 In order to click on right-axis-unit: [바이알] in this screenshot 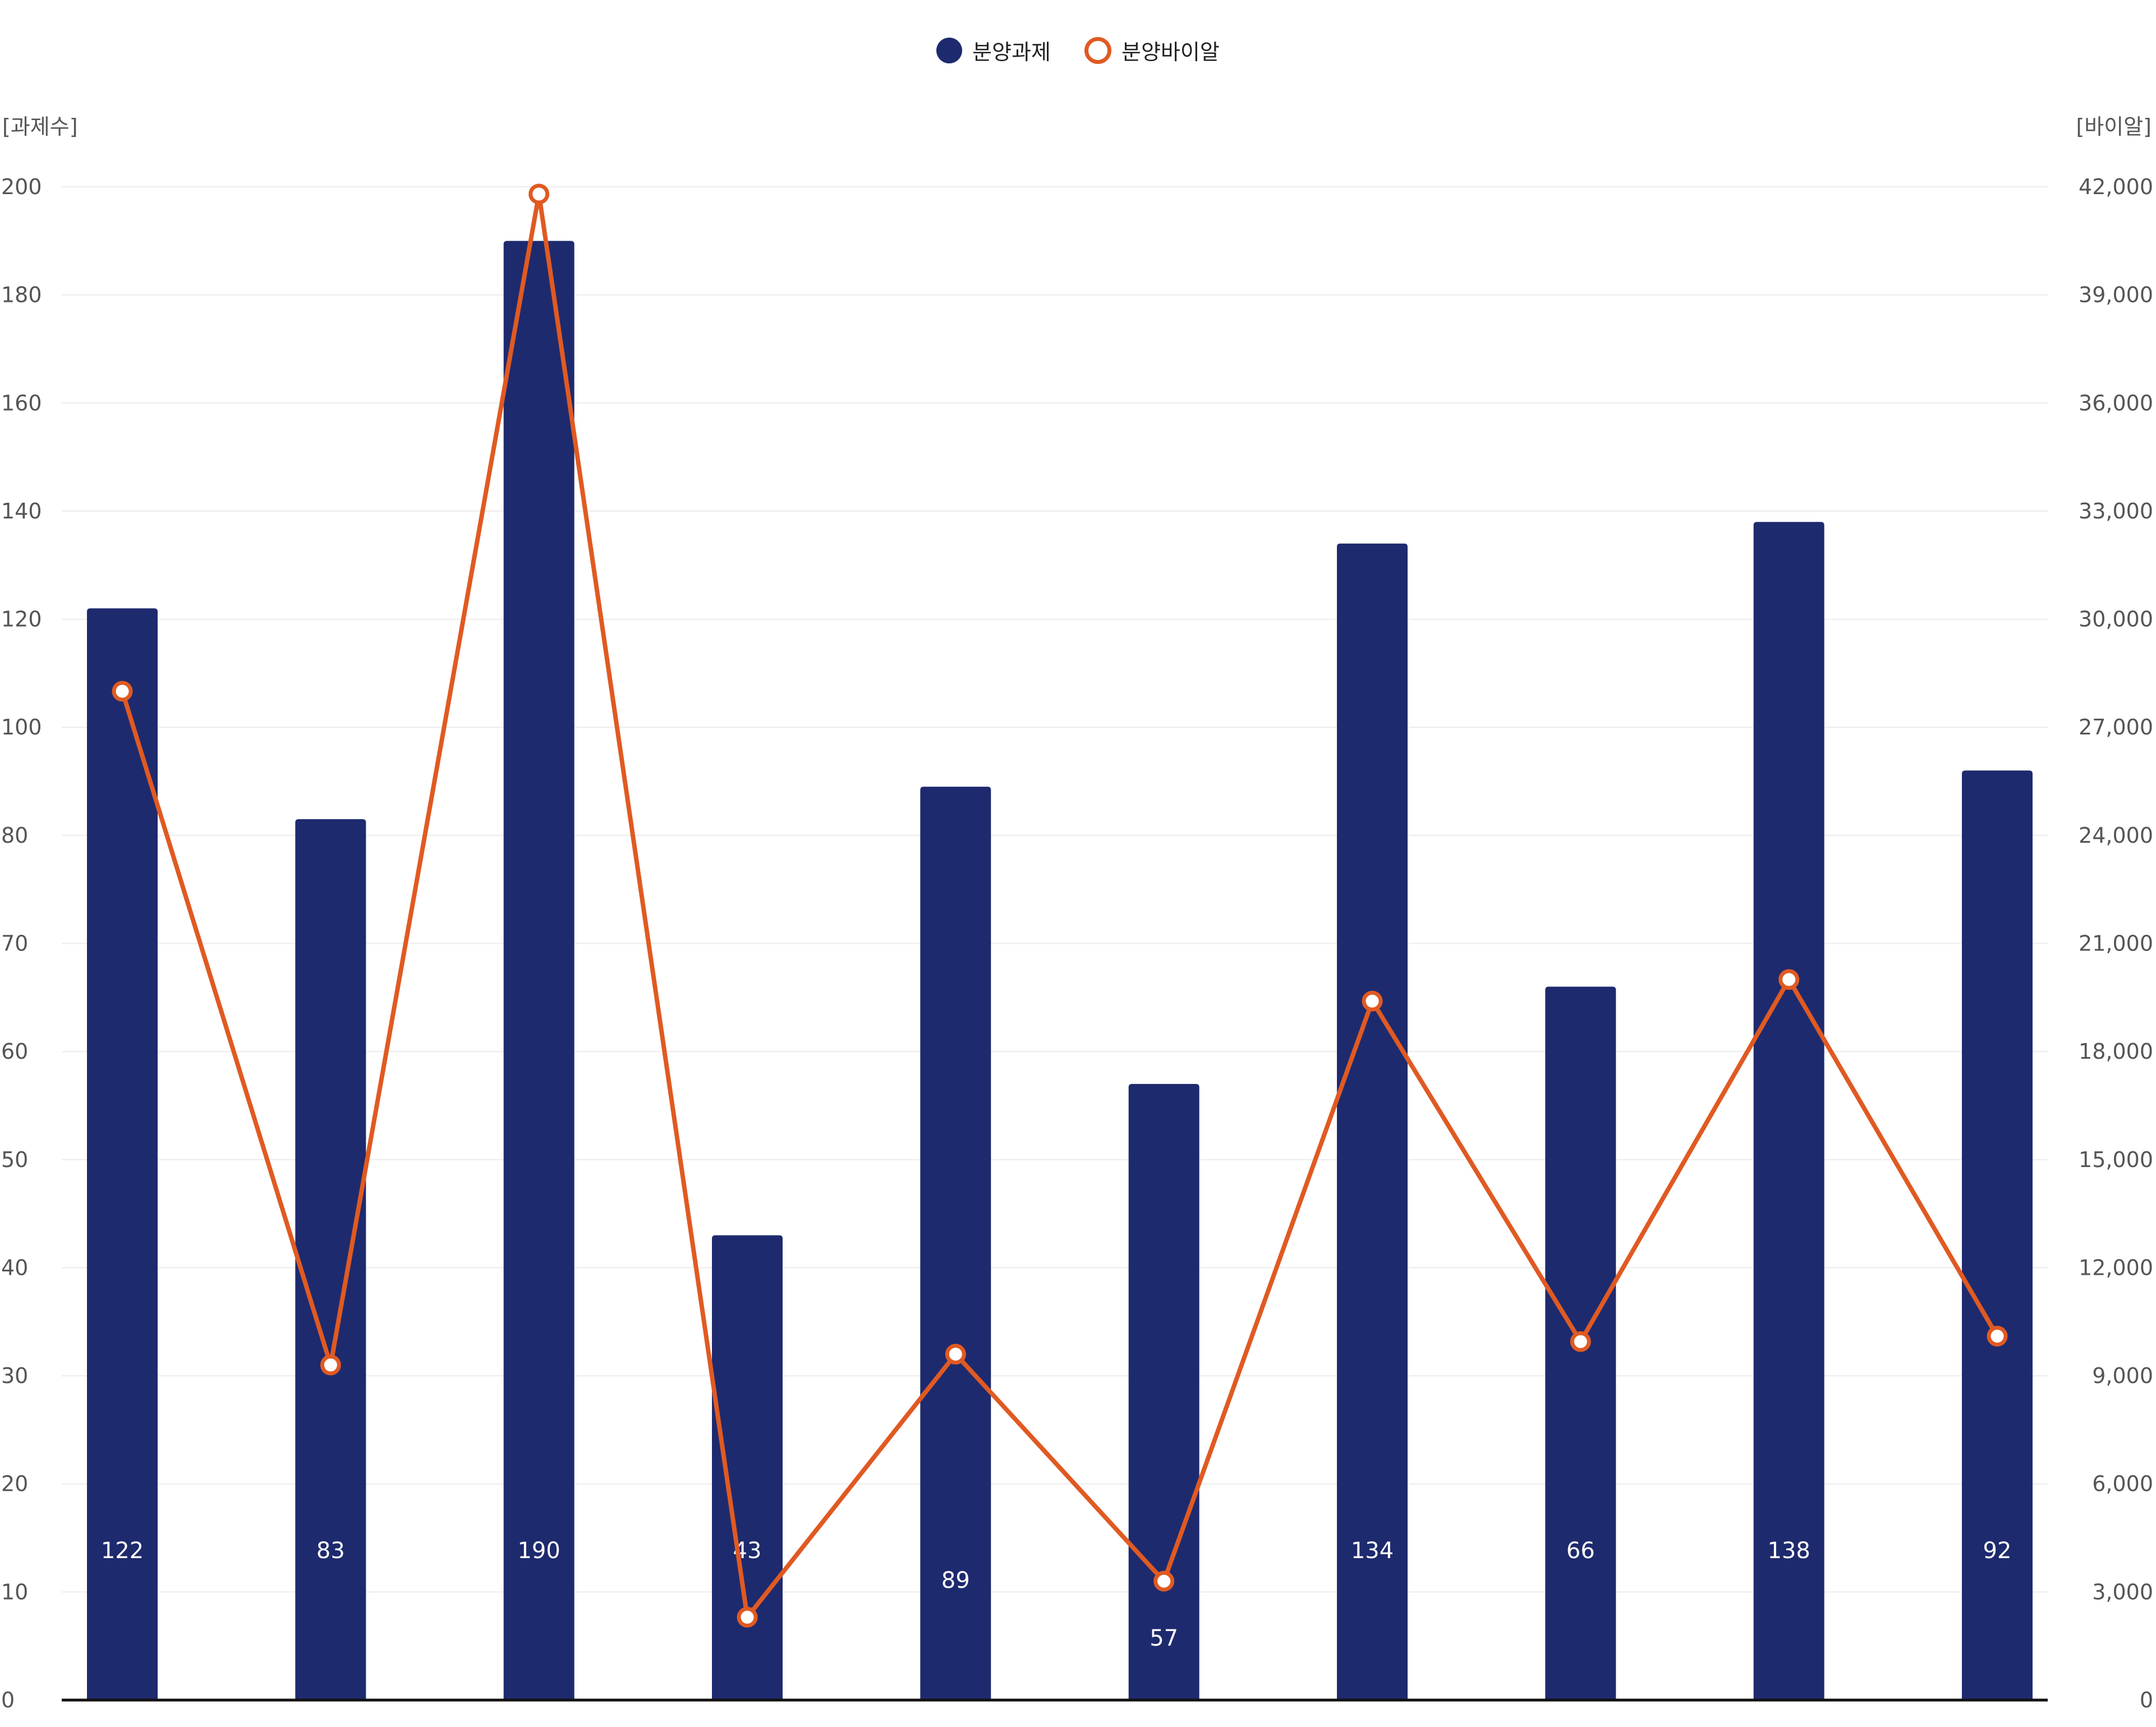, I will do `click(2114, 127)`.